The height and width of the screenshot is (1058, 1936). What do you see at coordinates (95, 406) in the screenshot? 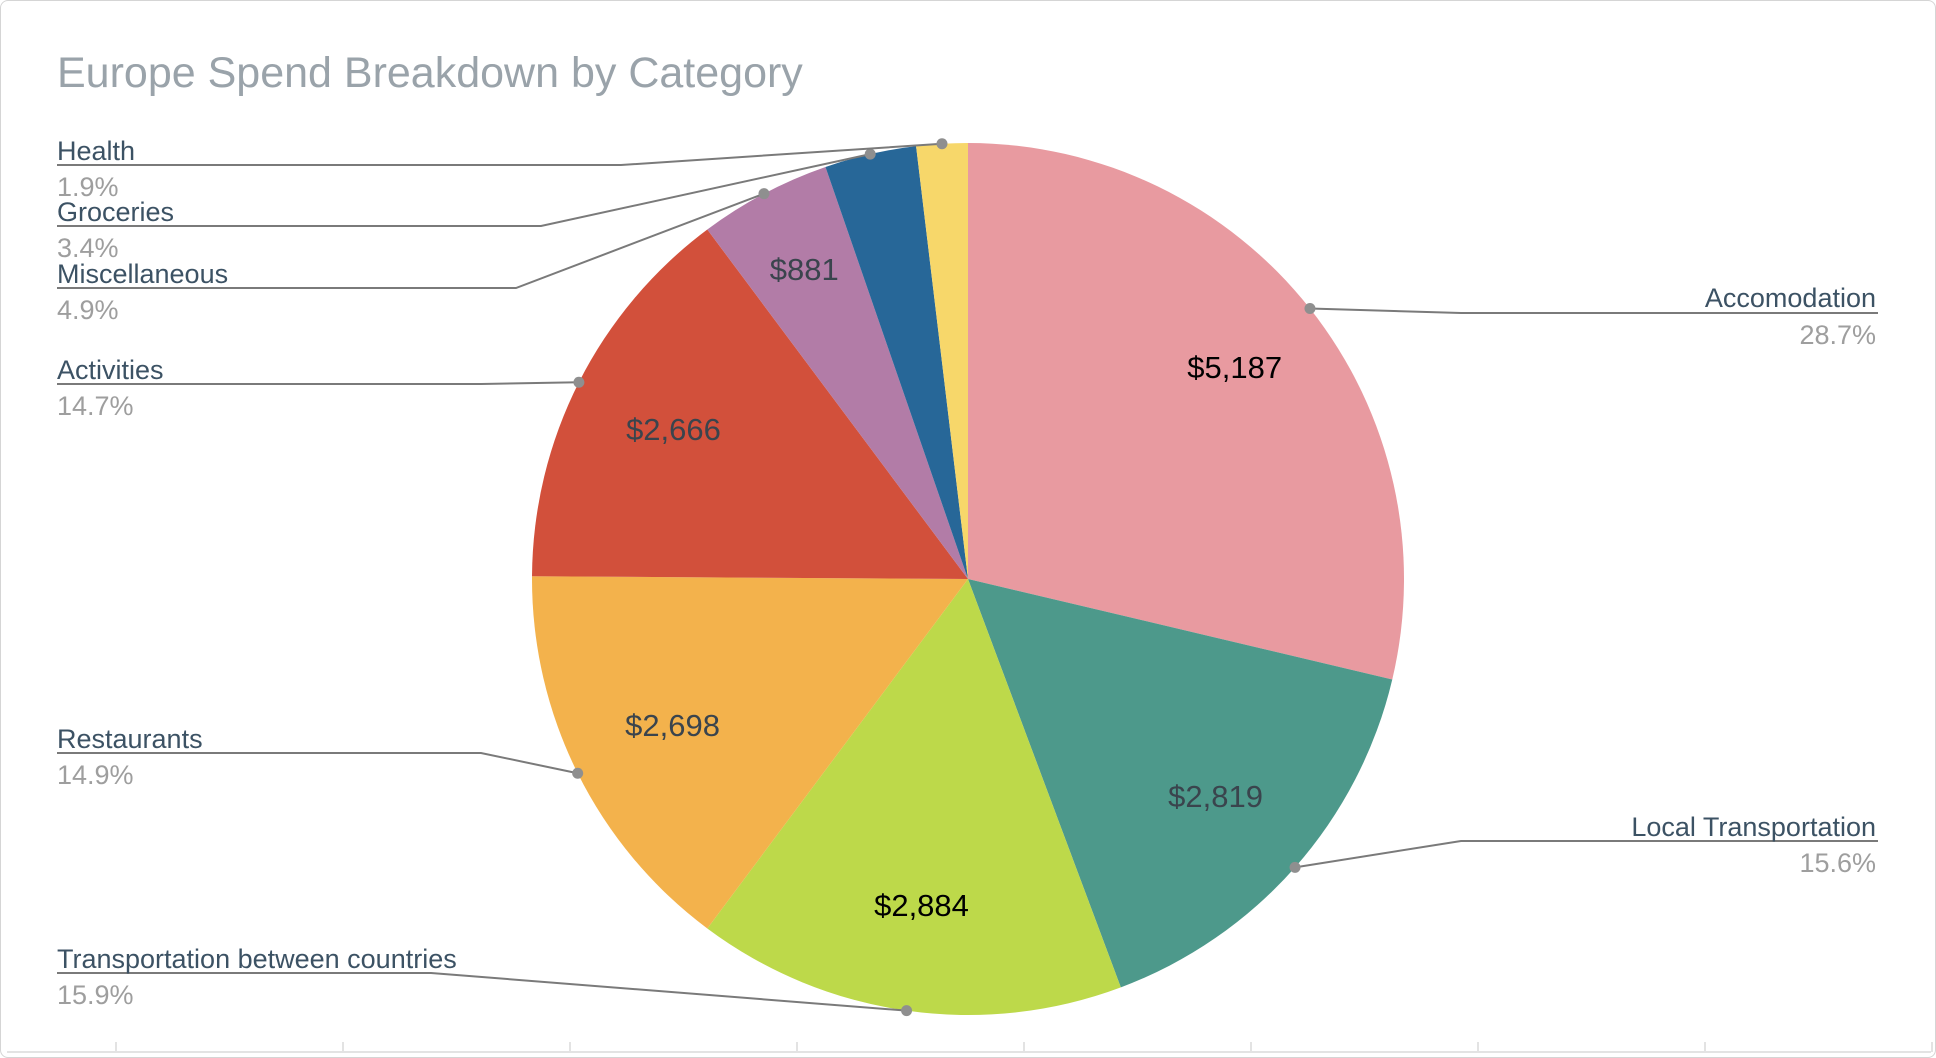
I see `percent-label: 14.7%` at bounding box center [95, 406].